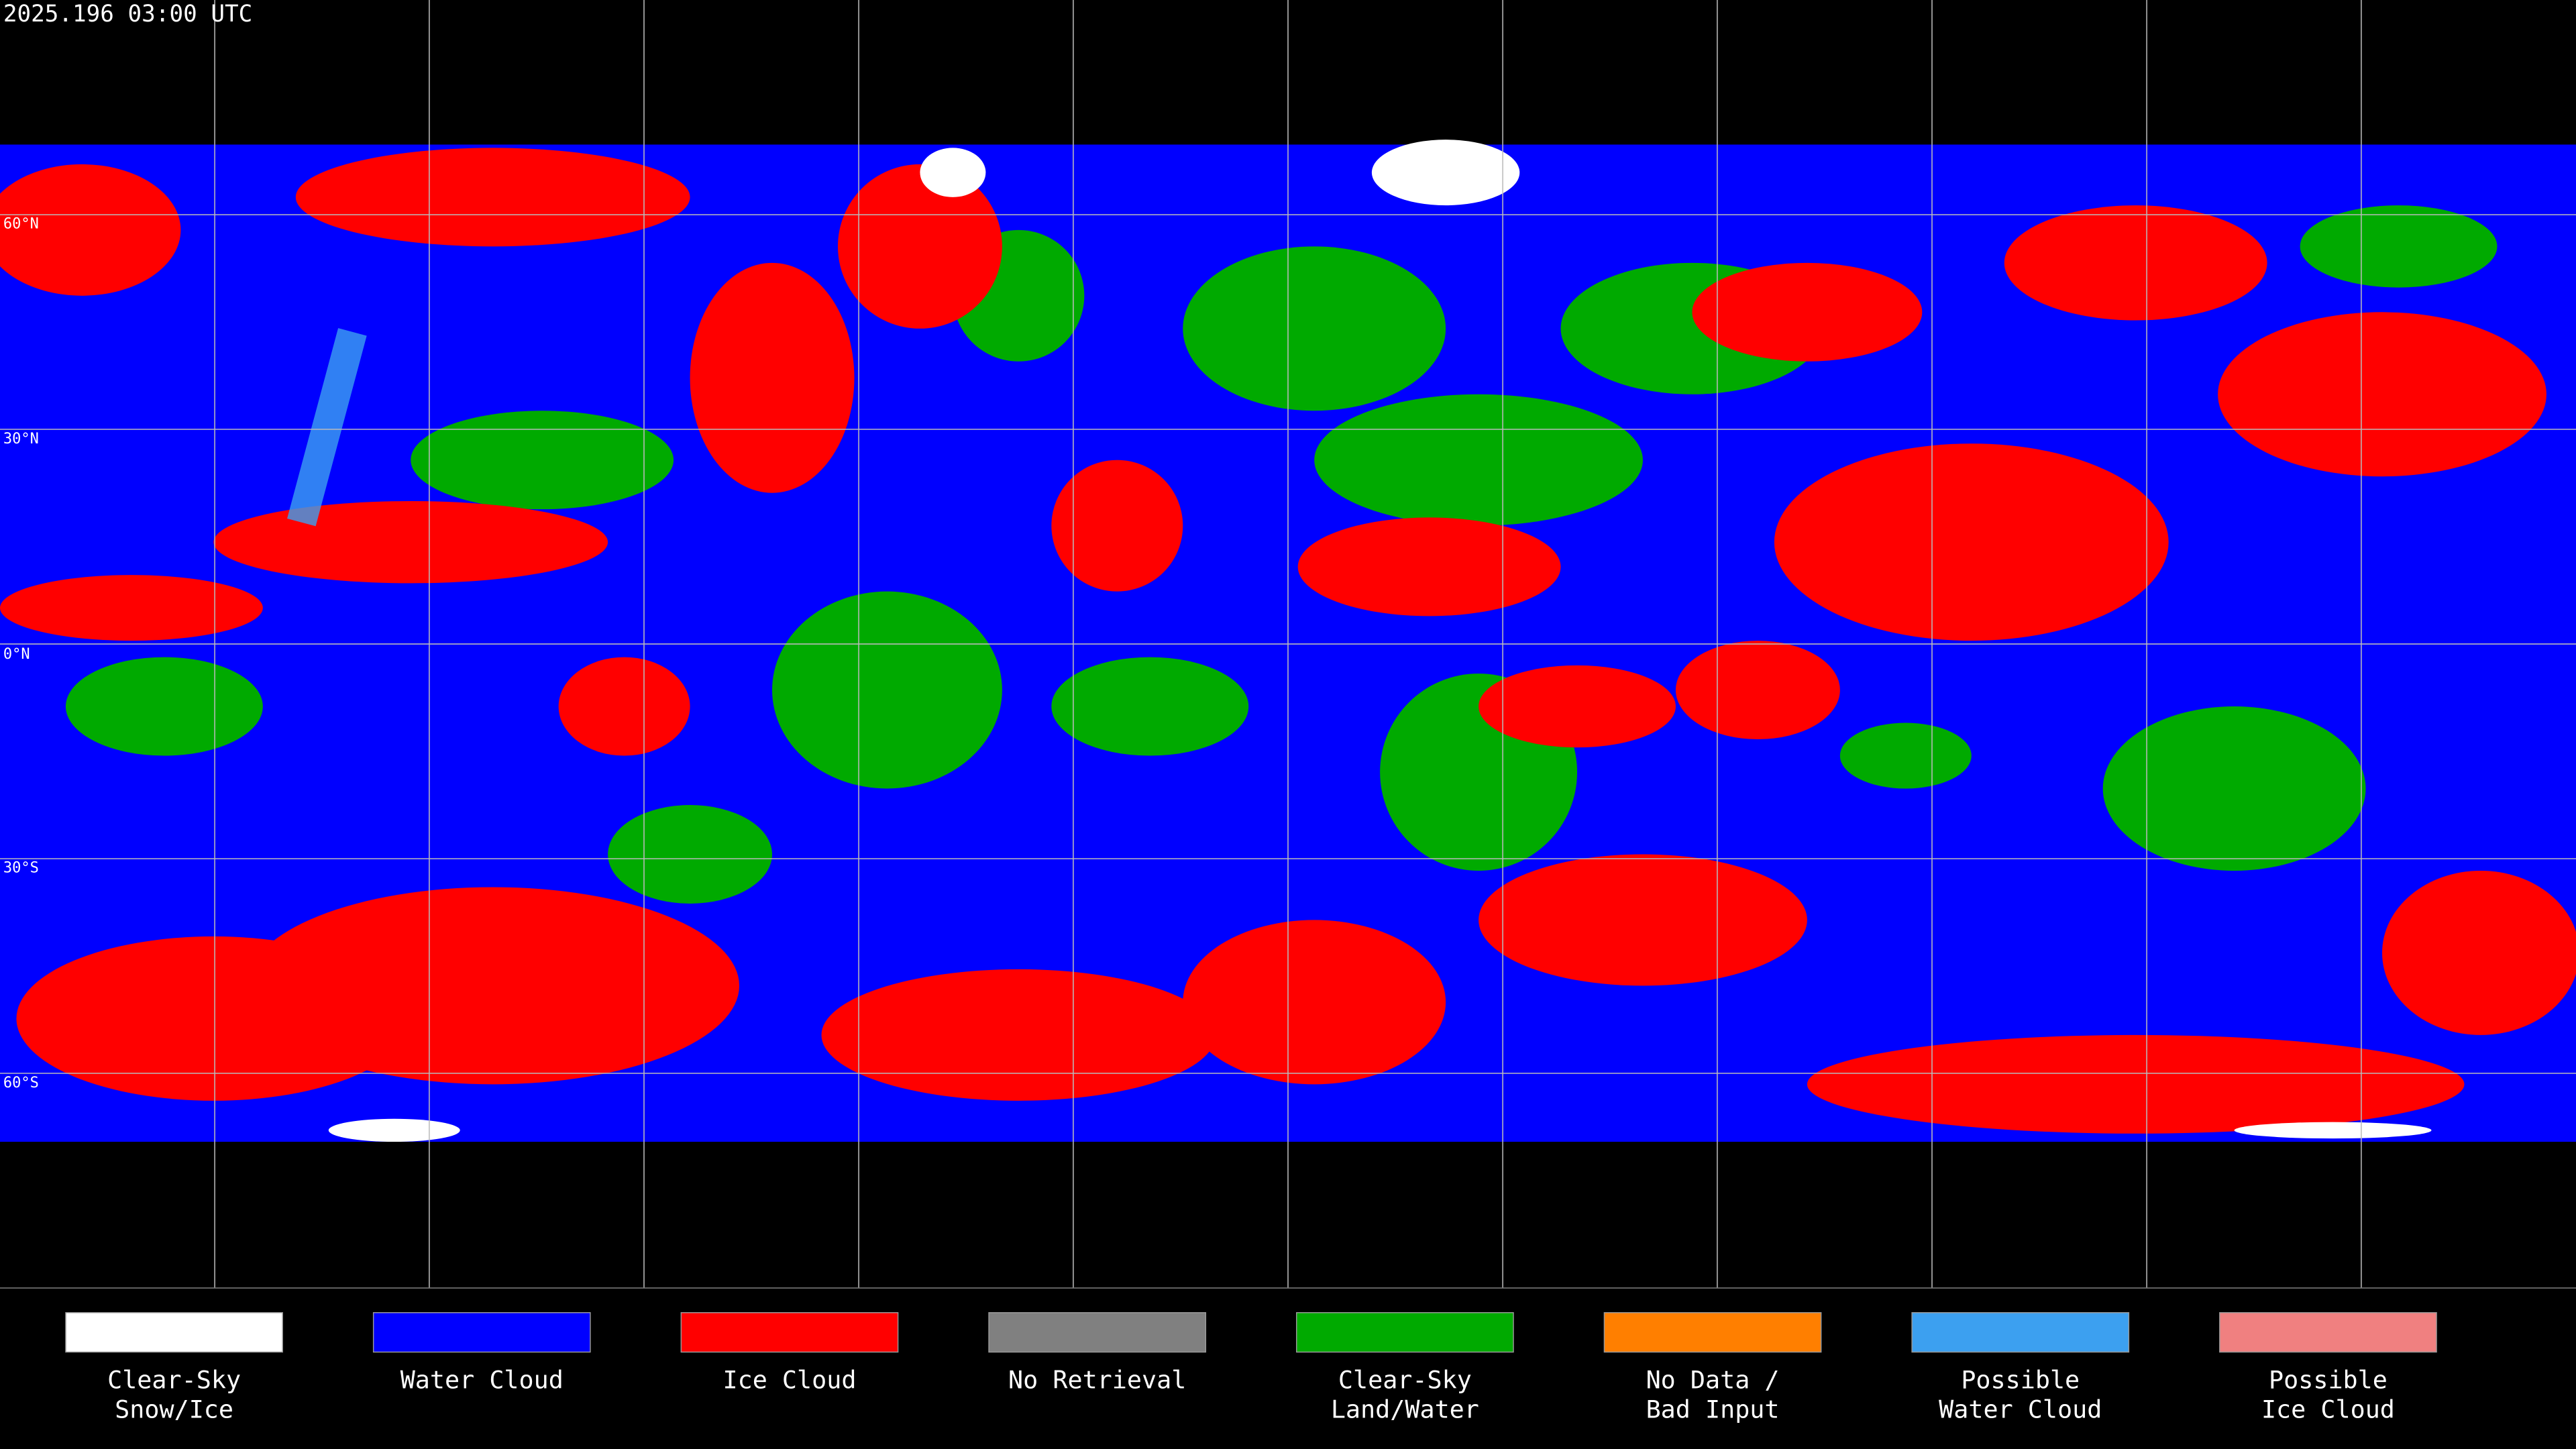  What do you see at coordinates (21, 439) in the screenshot?
I see `lat-label: 30°N` at bounding box center [21, 439].